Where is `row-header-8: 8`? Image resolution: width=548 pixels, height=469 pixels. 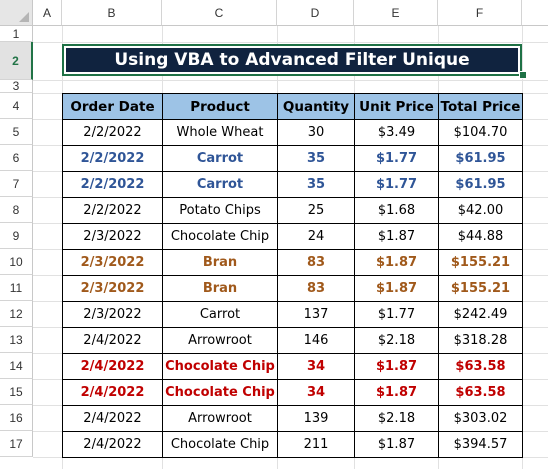
row-header-8: 8 is located at coordinates (16, 210).